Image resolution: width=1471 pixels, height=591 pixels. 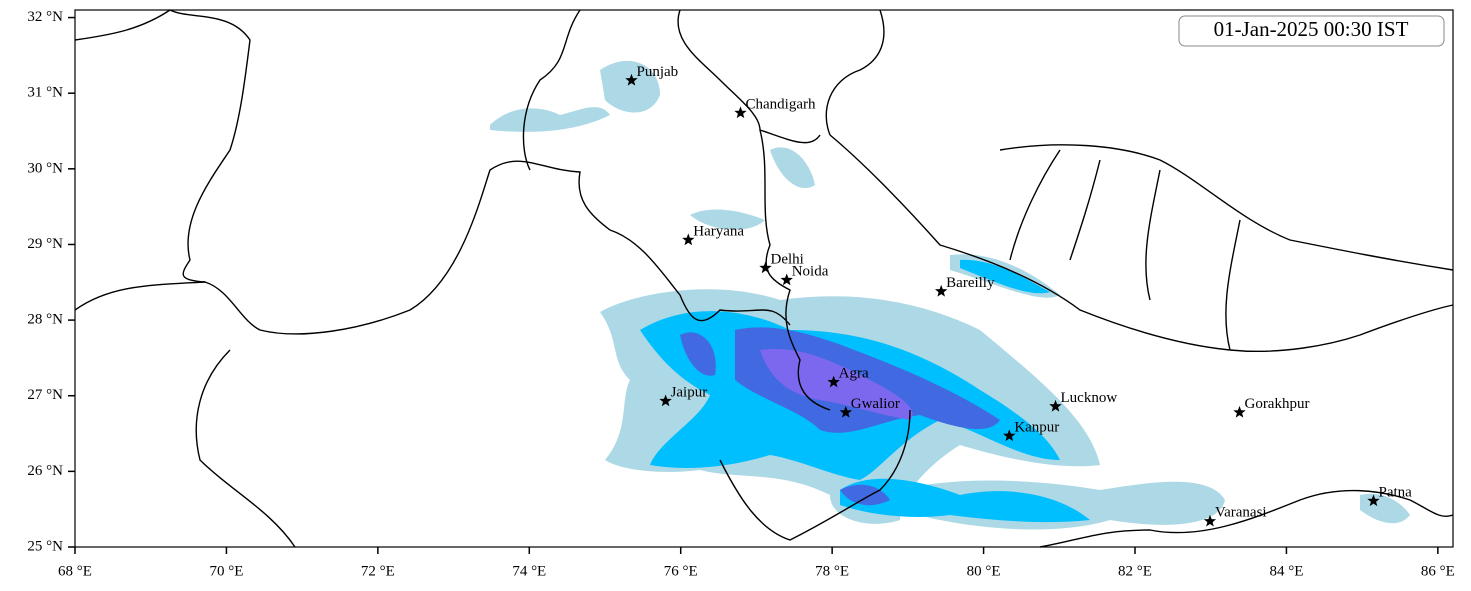 I want to click on city-label: Agra, so click(x=854, y=374).